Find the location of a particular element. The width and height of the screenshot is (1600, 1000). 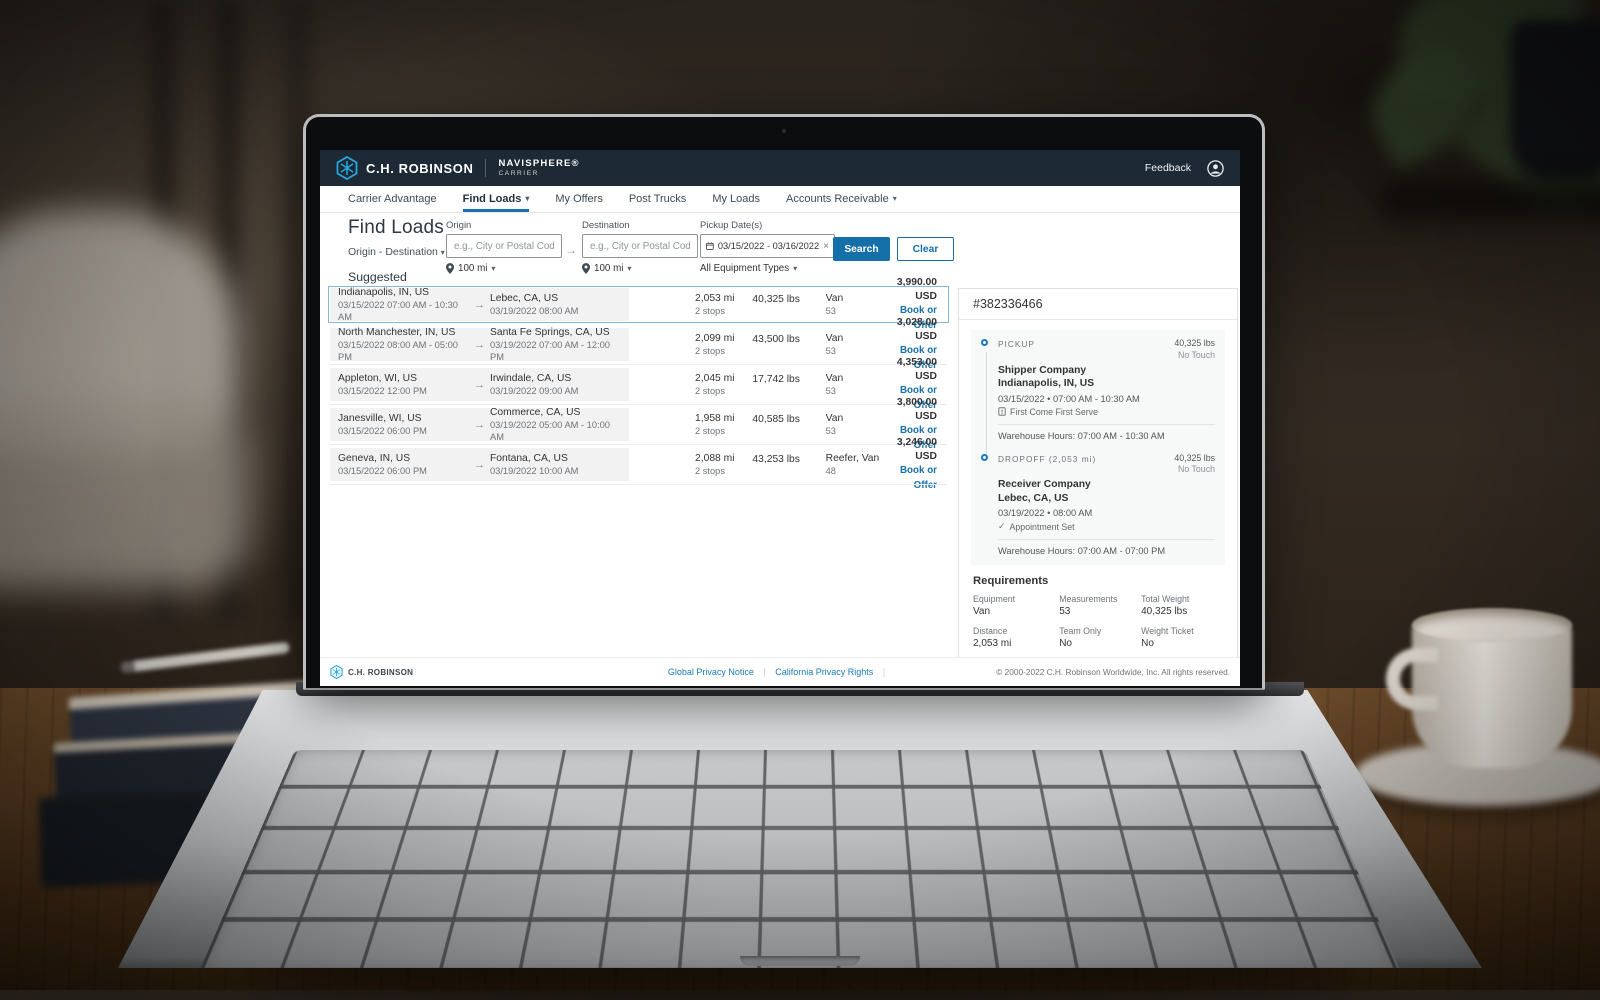

clear-date-icon: × is located at coordinates (826, 246).